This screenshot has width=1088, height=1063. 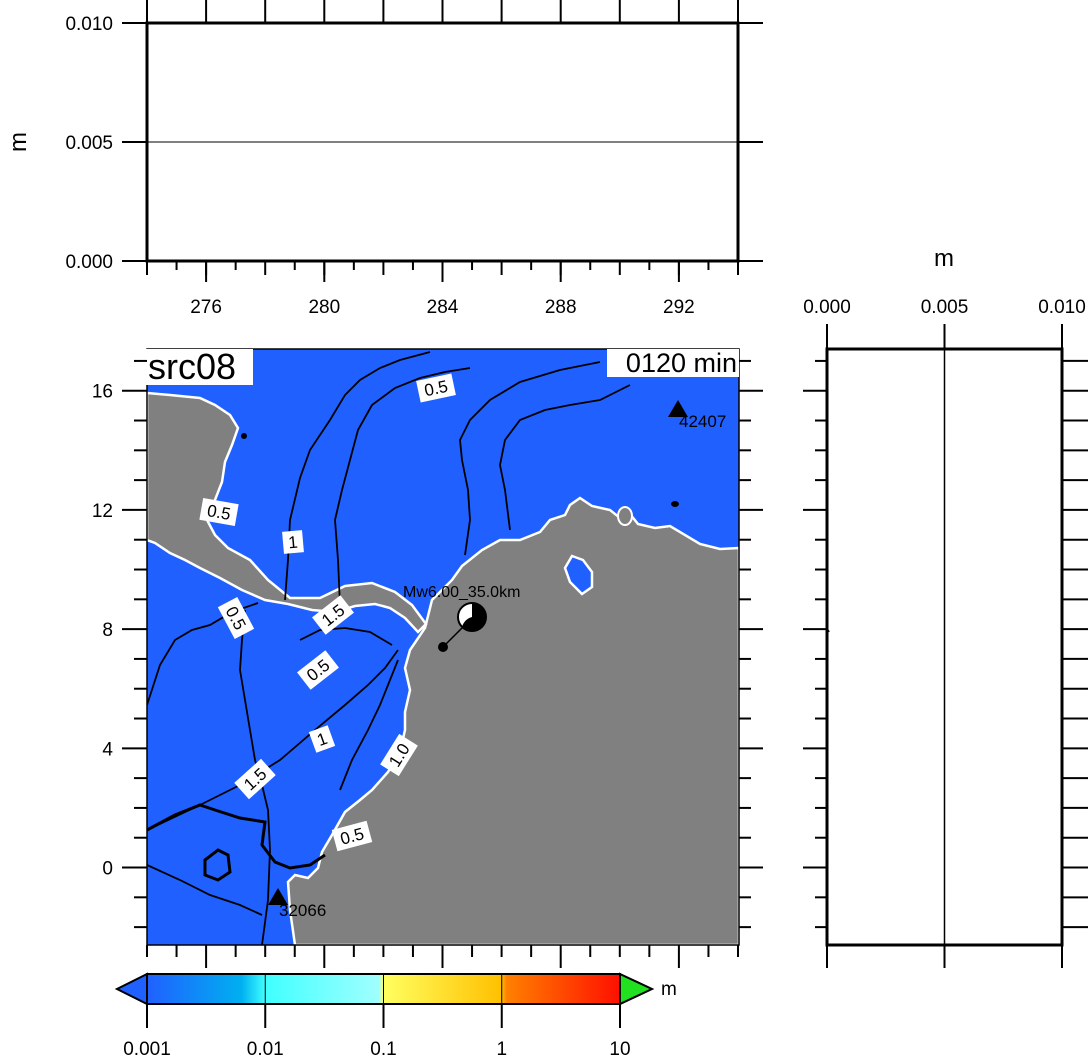 I want to click on land-lake, so click(x=578, y=575).